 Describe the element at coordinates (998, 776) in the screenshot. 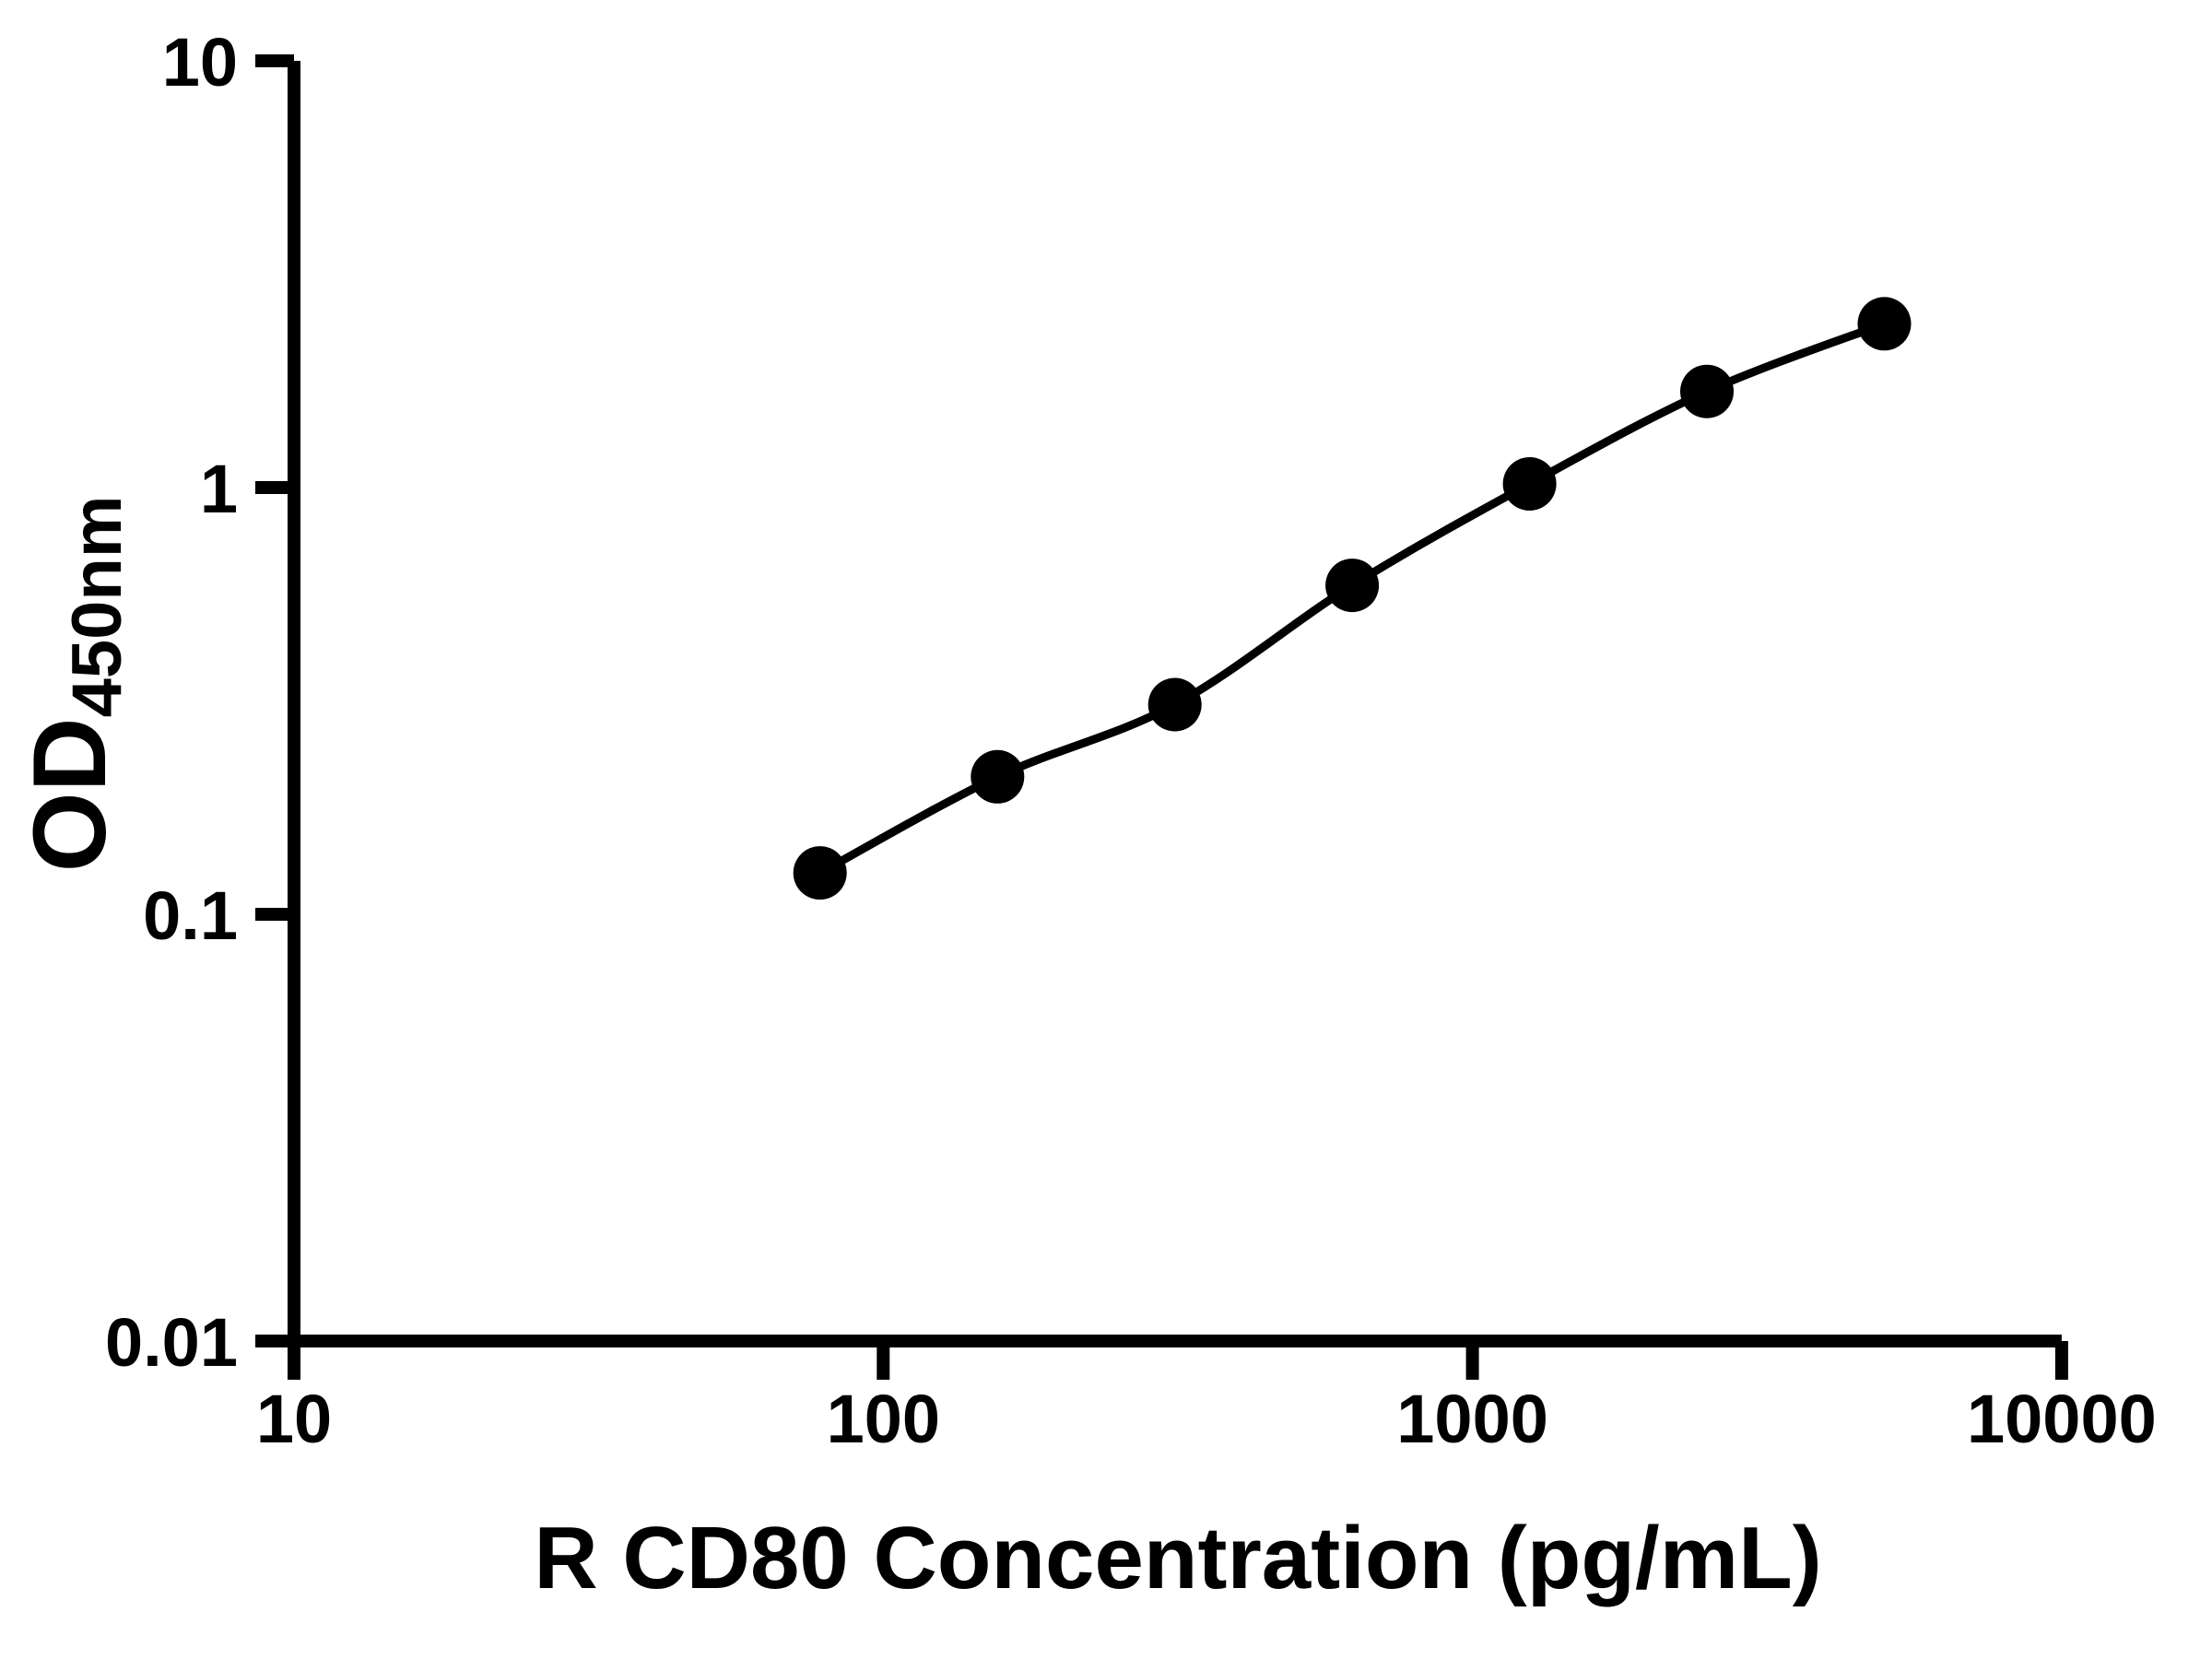

I see `data-point-156.3` at that location.